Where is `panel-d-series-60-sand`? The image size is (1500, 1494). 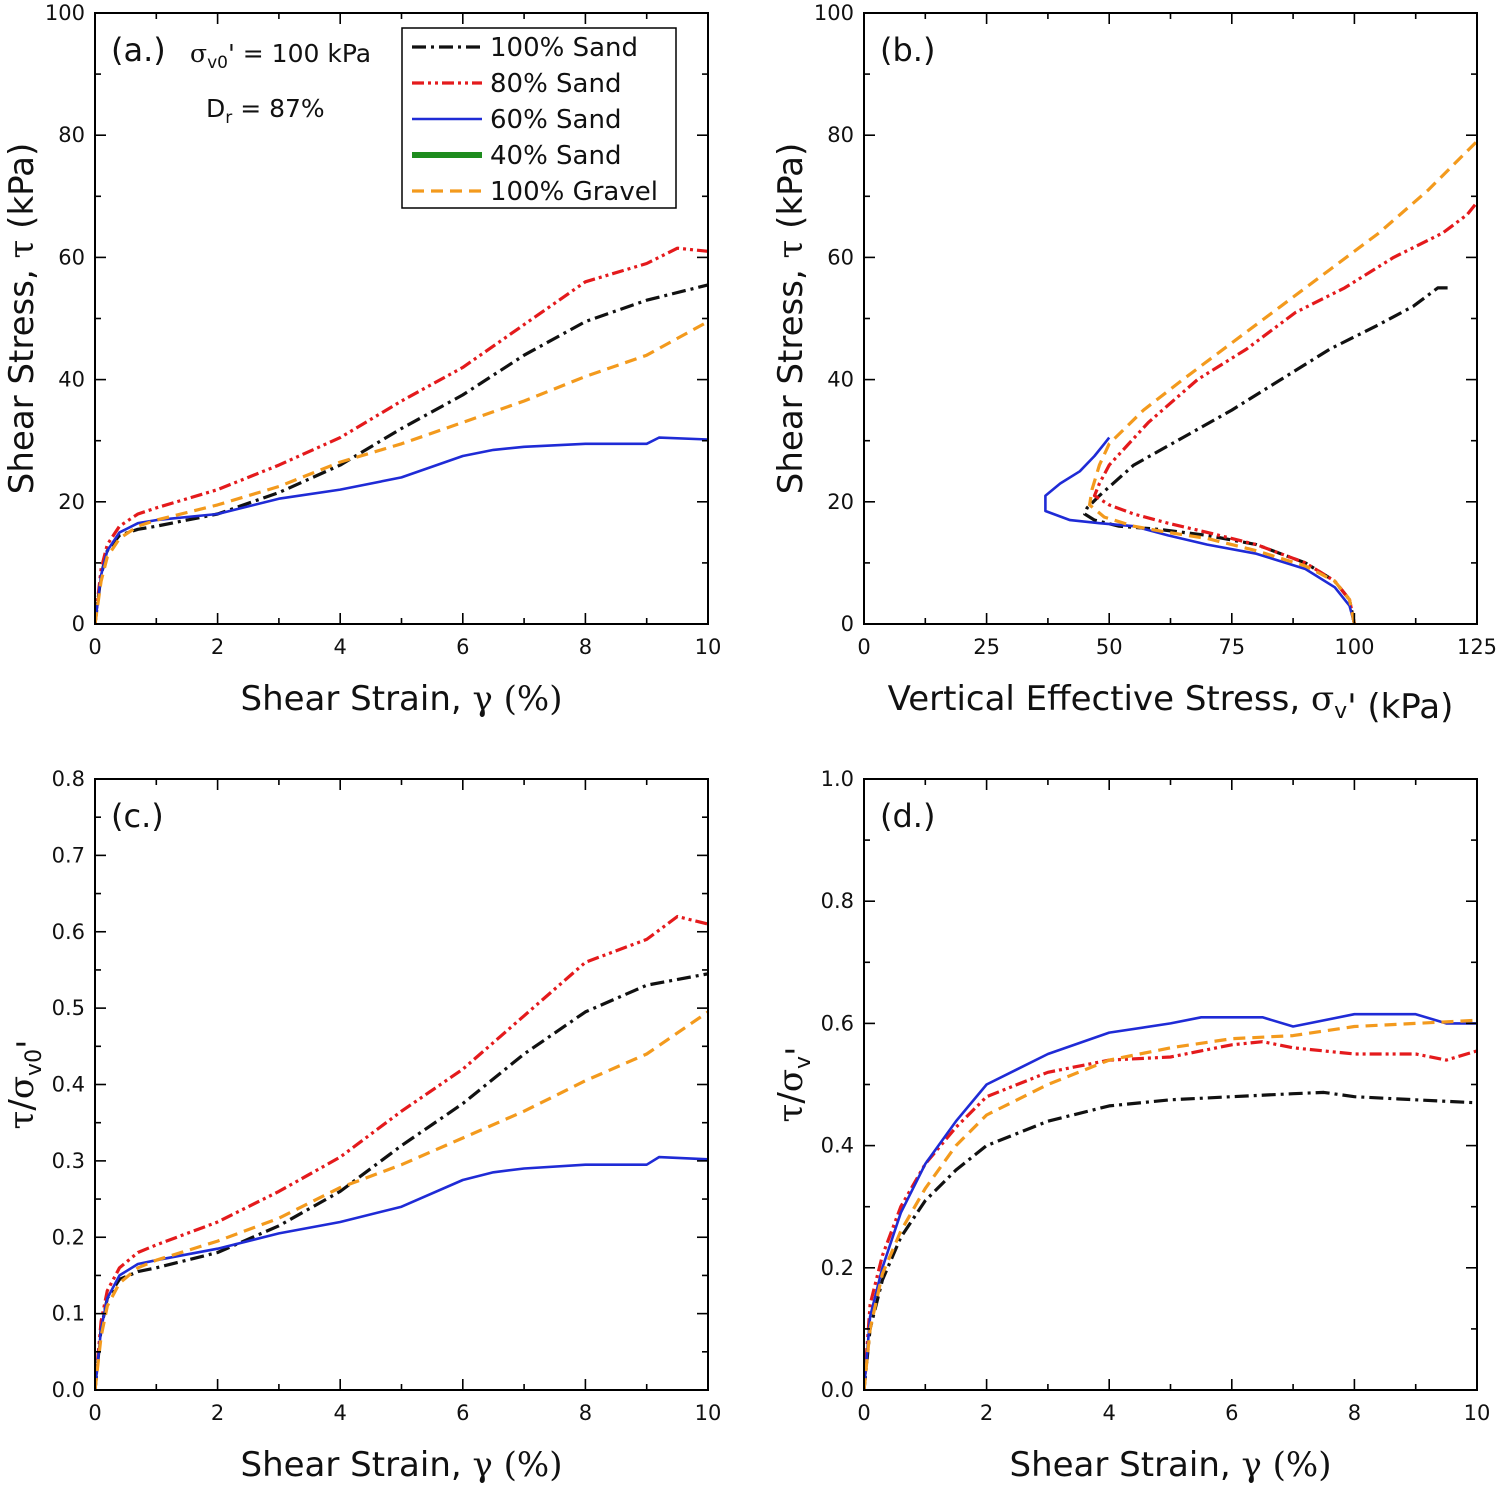 panel-d-series-60-sand is located at coordinates (1170, 1201).